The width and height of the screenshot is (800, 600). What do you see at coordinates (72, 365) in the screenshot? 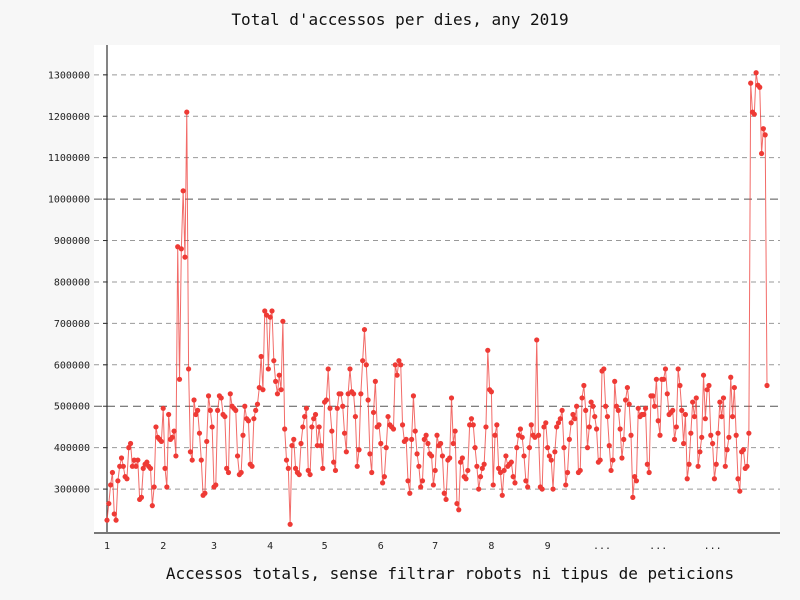
I see `y-tick-label: 600000` at bounding box center [72, 365].